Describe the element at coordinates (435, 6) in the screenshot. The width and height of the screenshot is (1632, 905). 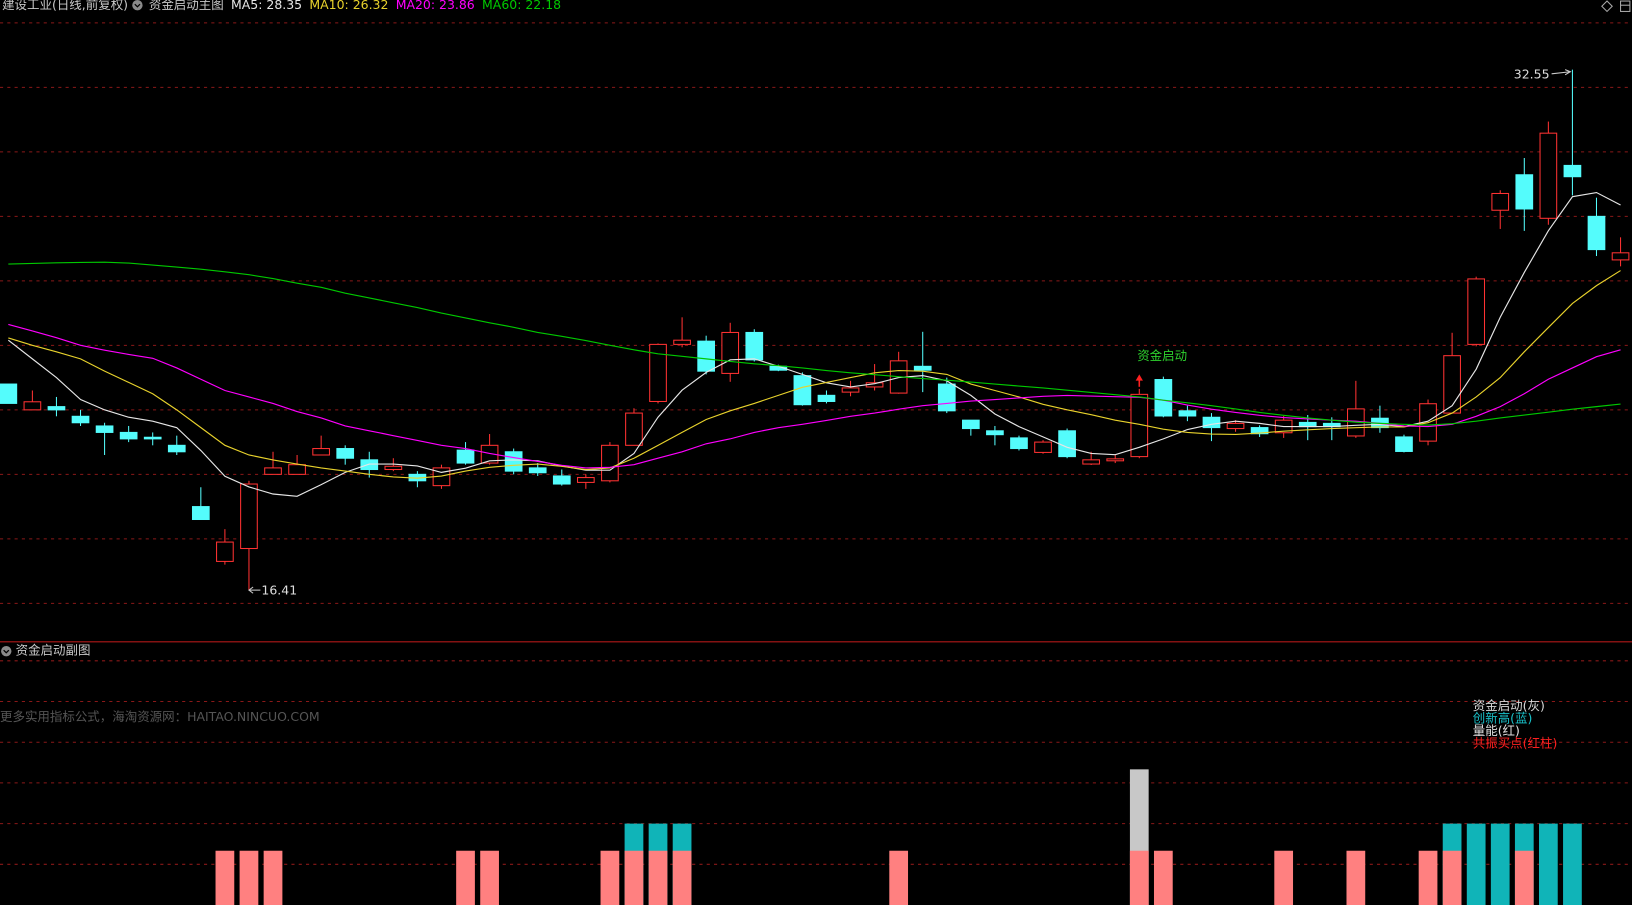
I see `ma-legend: MA20: 23.86` at that location.